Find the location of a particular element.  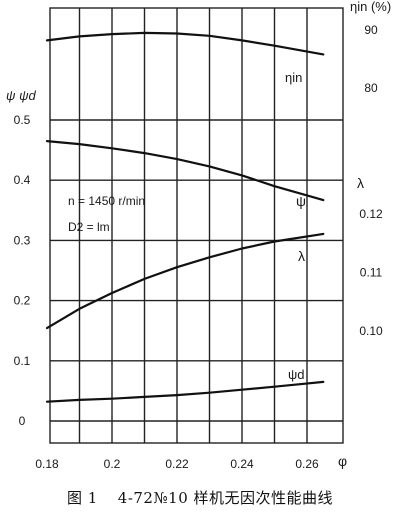

lambda-tick-label: 0.10 is located at coordinates (371, 331).